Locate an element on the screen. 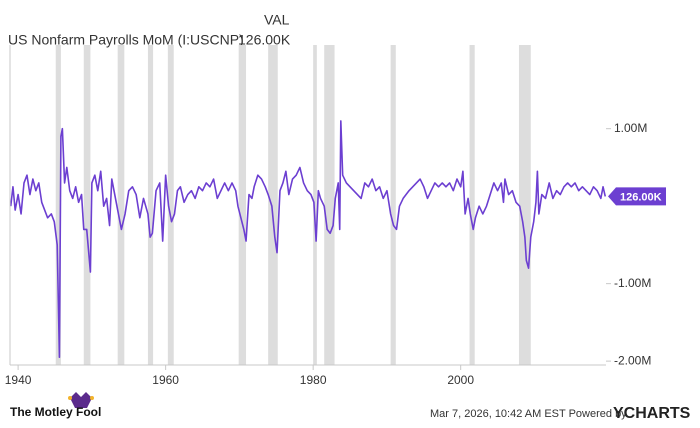  x-tick-label: 1980 is located at coordinates (313, 380).